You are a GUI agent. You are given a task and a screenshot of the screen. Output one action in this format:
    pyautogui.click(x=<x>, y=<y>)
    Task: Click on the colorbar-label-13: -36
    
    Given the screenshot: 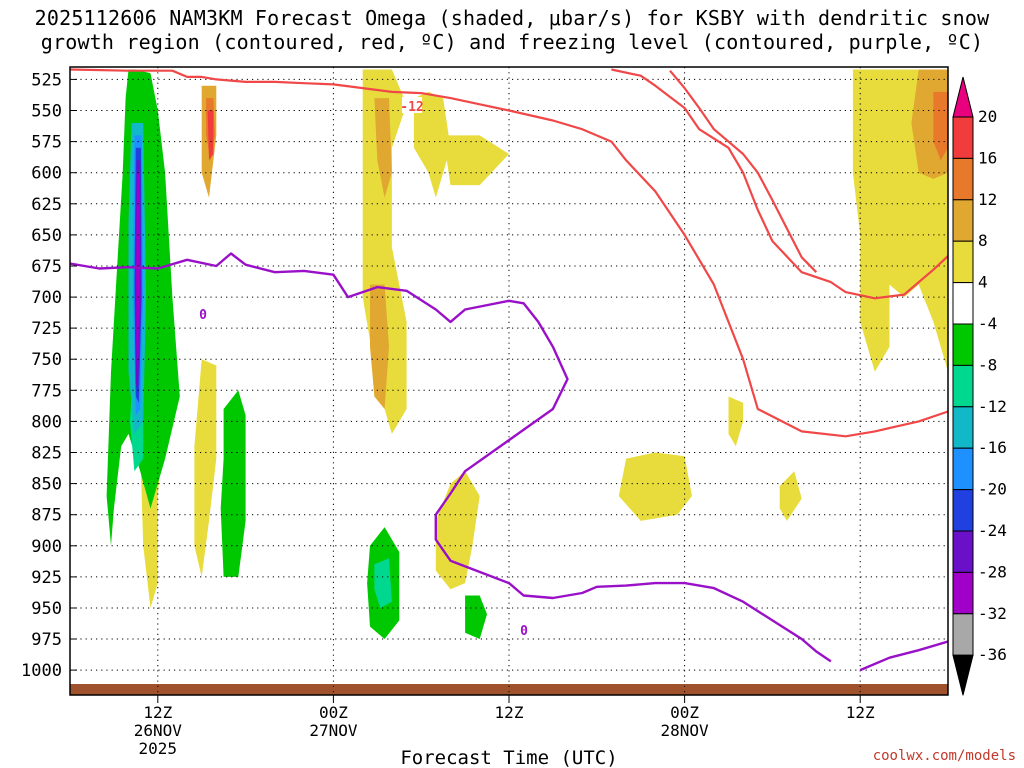 What is the action you would take?
    pyautogui.click(x=992, y=654)
    